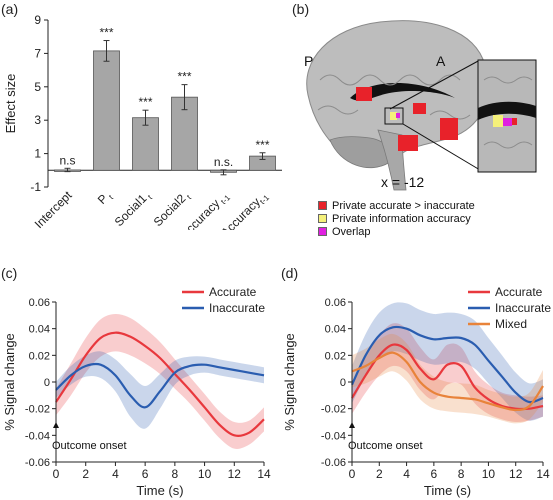 Image resolution: width=553 pixels, height=500 pixels. I want to click on activation-magenta, so click(398, 115).